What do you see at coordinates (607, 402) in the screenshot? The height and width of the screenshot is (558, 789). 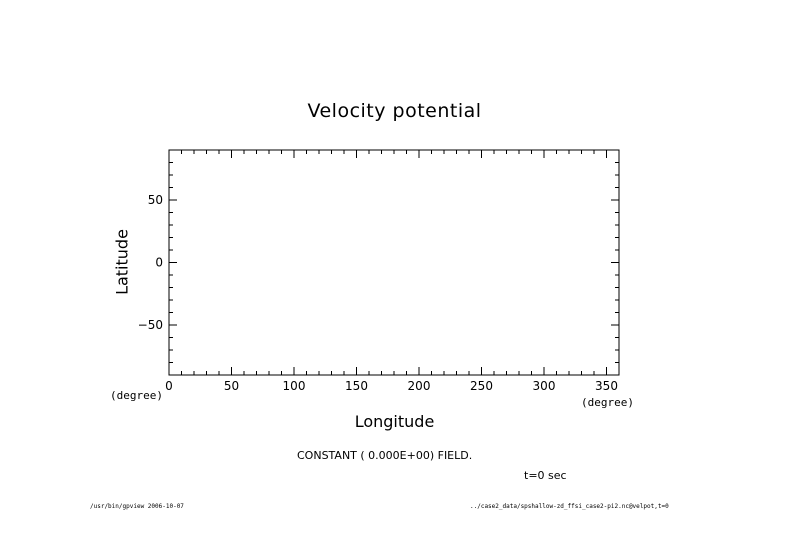 I see `x-axis-unit: (degree)` at bounding box center [607, 402].